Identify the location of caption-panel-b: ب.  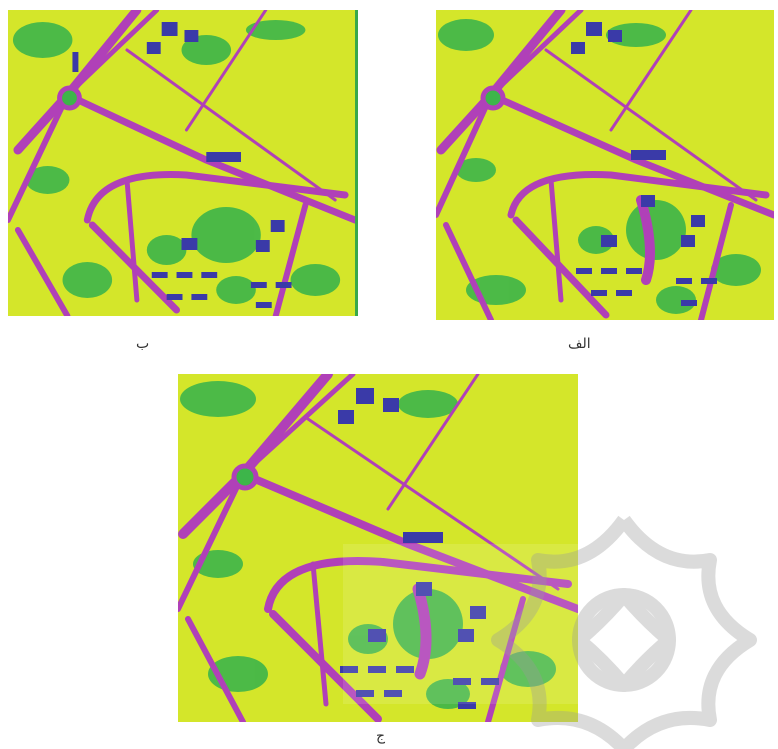
(143, 344).